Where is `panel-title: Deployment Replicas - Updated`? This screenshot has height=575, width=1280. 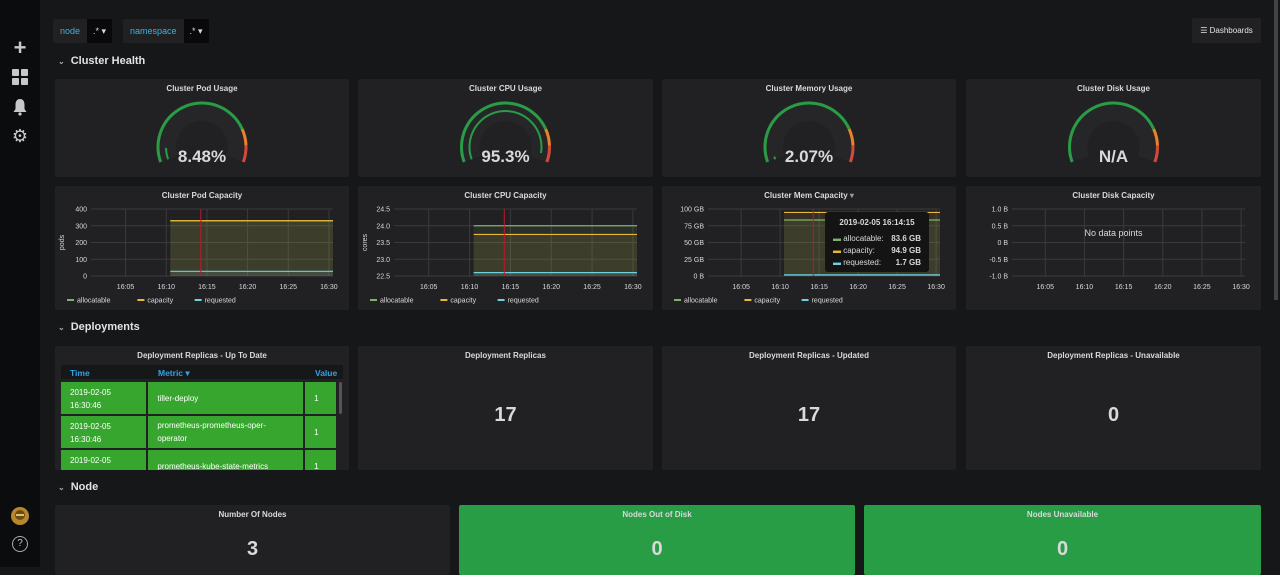
panel-title: Deployment Replicas - Updated is located at coordinates (809, 355).